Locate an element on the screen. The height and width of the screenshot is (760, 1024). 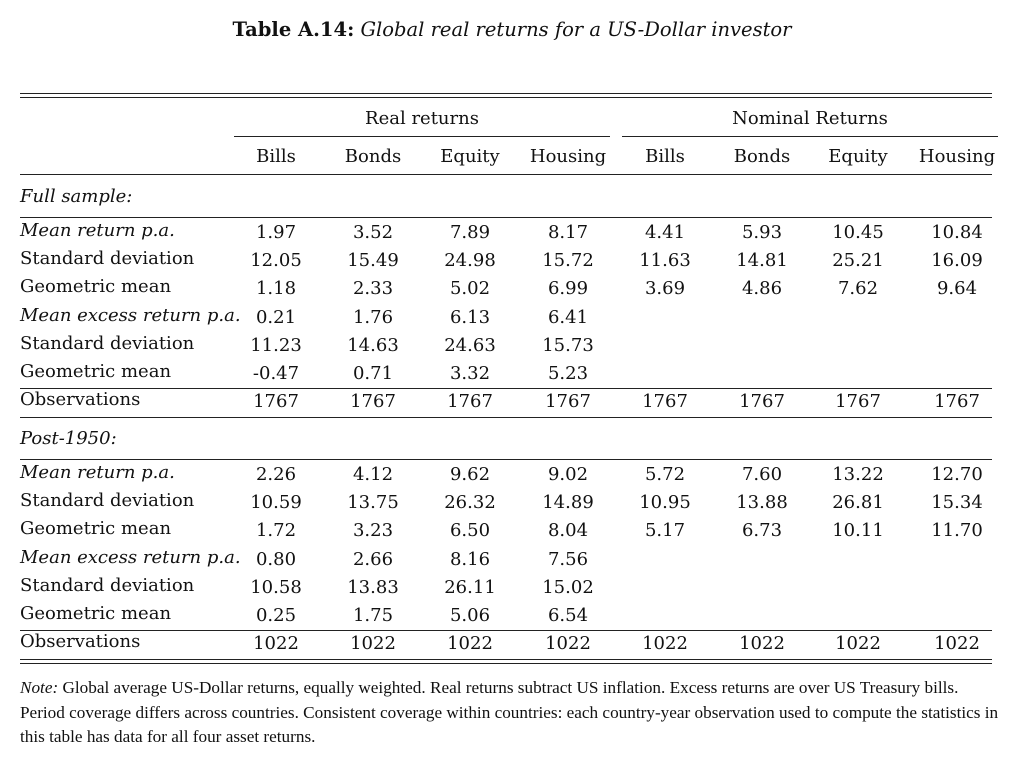
table-cell: 5.06 is located at coordinates (470, 615).